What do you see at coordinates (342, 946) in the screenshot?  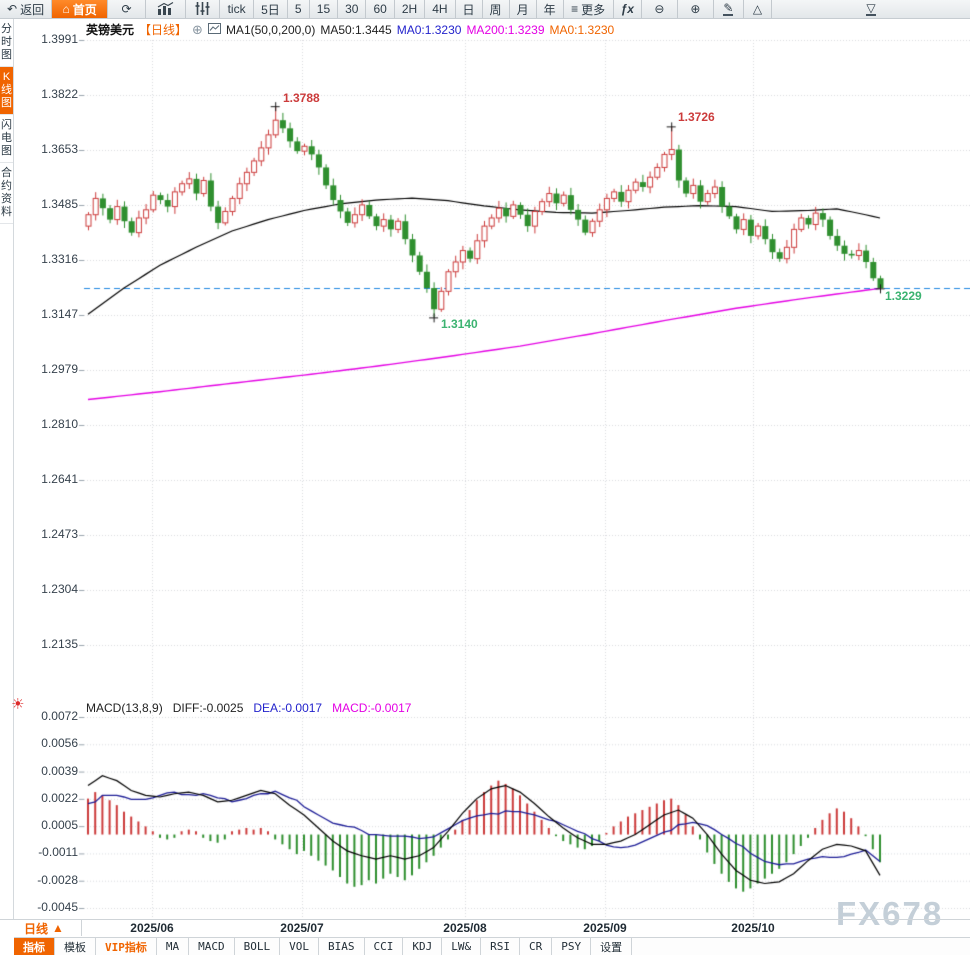 I see `tab-bias: BIAS` at bounding box center [342, 946].